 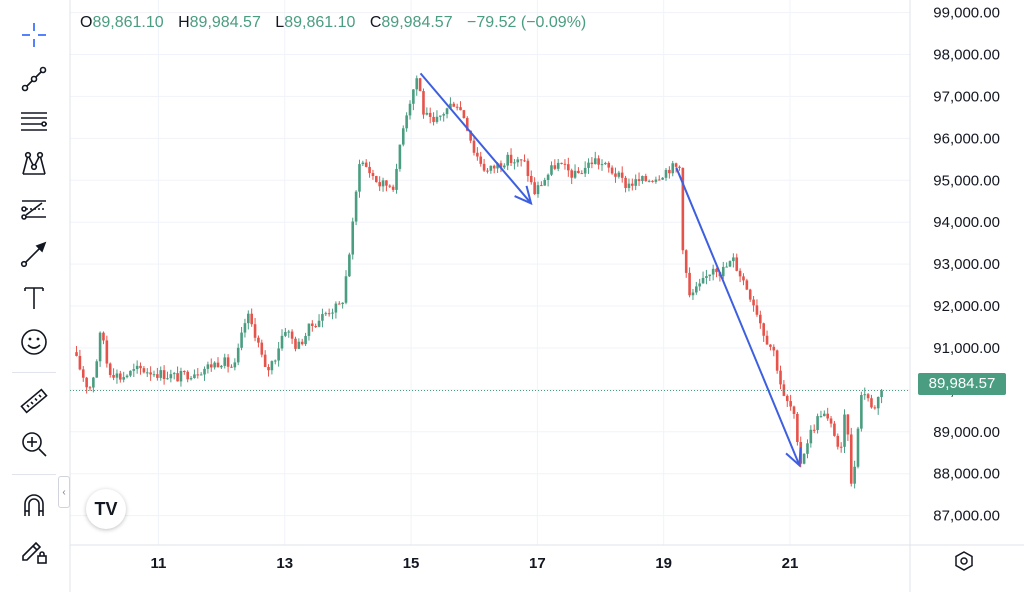 What do you see at coordinates (964, 561) in the screenshot?
I see `settings-icon` at bounding box center [964, 561].